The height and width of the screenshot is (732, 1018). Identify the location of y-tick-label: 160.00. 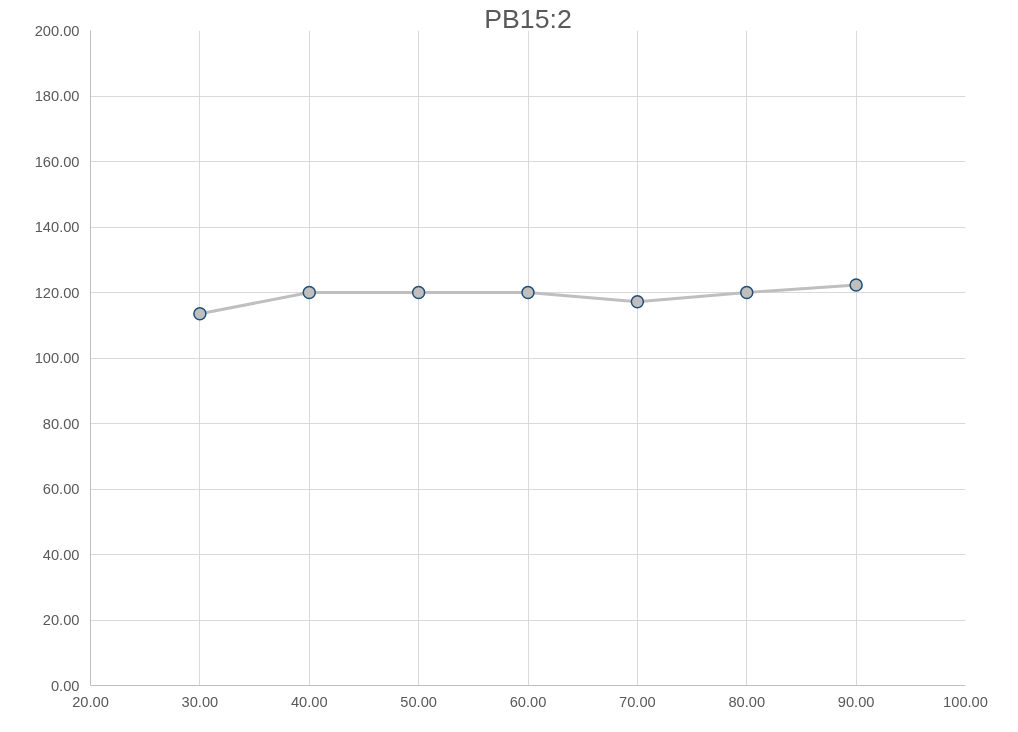
(57, 161).